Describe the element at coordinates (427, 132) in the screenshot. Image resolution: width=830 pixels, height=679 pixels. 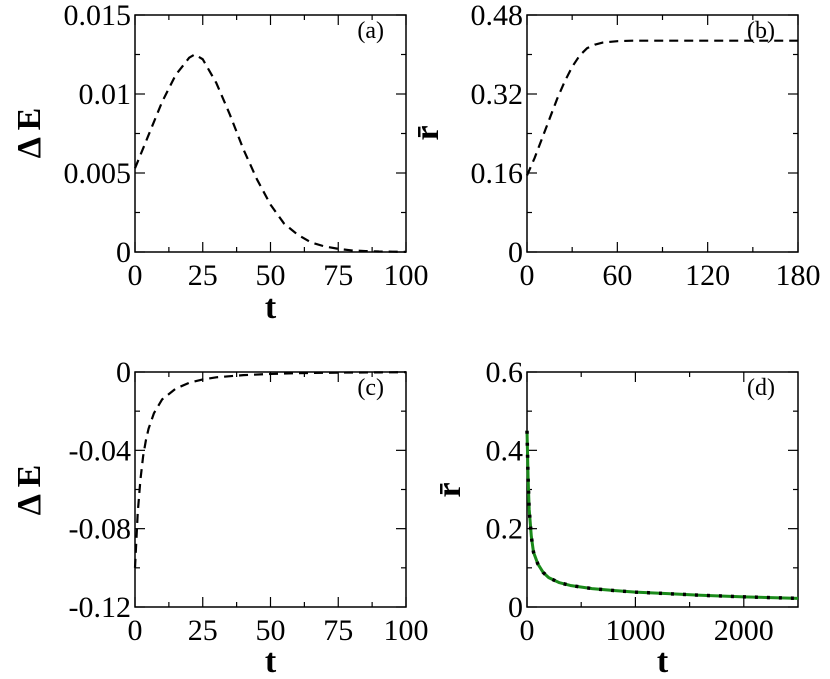
I see `y-axis-label-b: r̄` at that location.